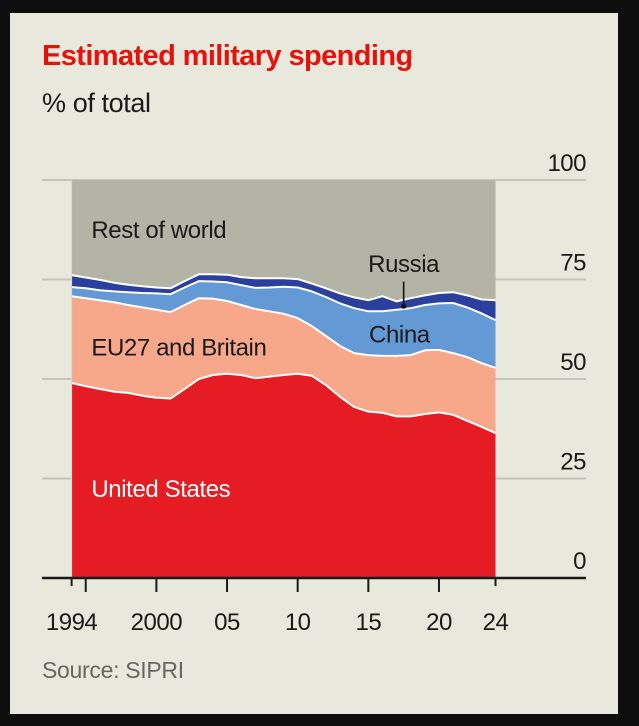 Image resolution: width=639 pixels, height=726 pixels. What do you see at coordinates (157, 622) in the screenshot?
I see `x-tick-label-2000: 2000` at bounding box center [157, 622].